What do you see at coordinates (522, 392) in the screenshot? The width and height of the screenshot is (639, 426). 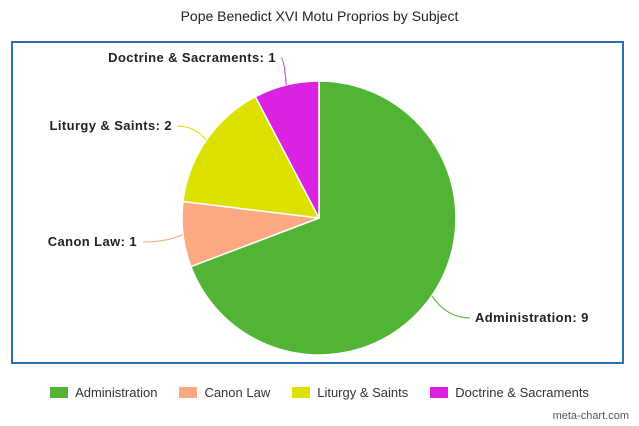 I see `legend-label: Doctrine & Sacraments` at bounding box center [522, 392].